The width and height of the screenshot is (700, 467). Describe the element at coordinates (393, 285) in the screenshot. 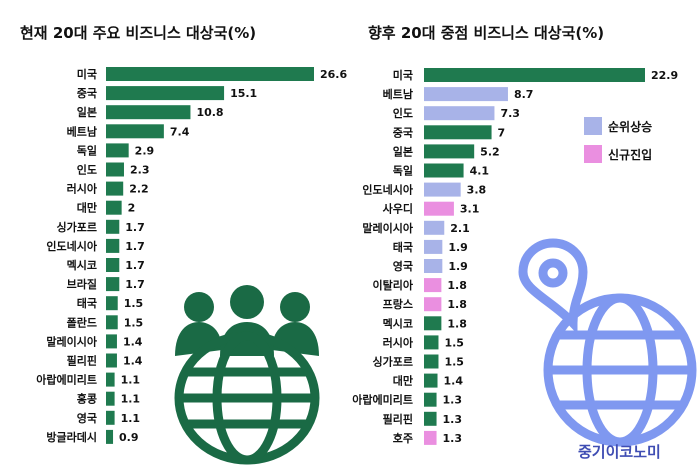

I see `category-label: 이탈리아` at that location.